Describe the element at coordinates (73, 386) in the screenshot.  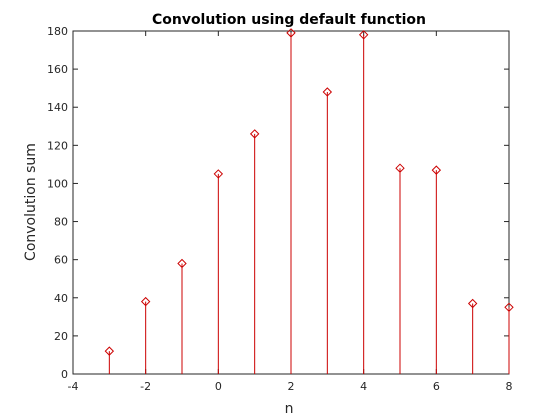
I see `x-tick-label: -4` at that location.